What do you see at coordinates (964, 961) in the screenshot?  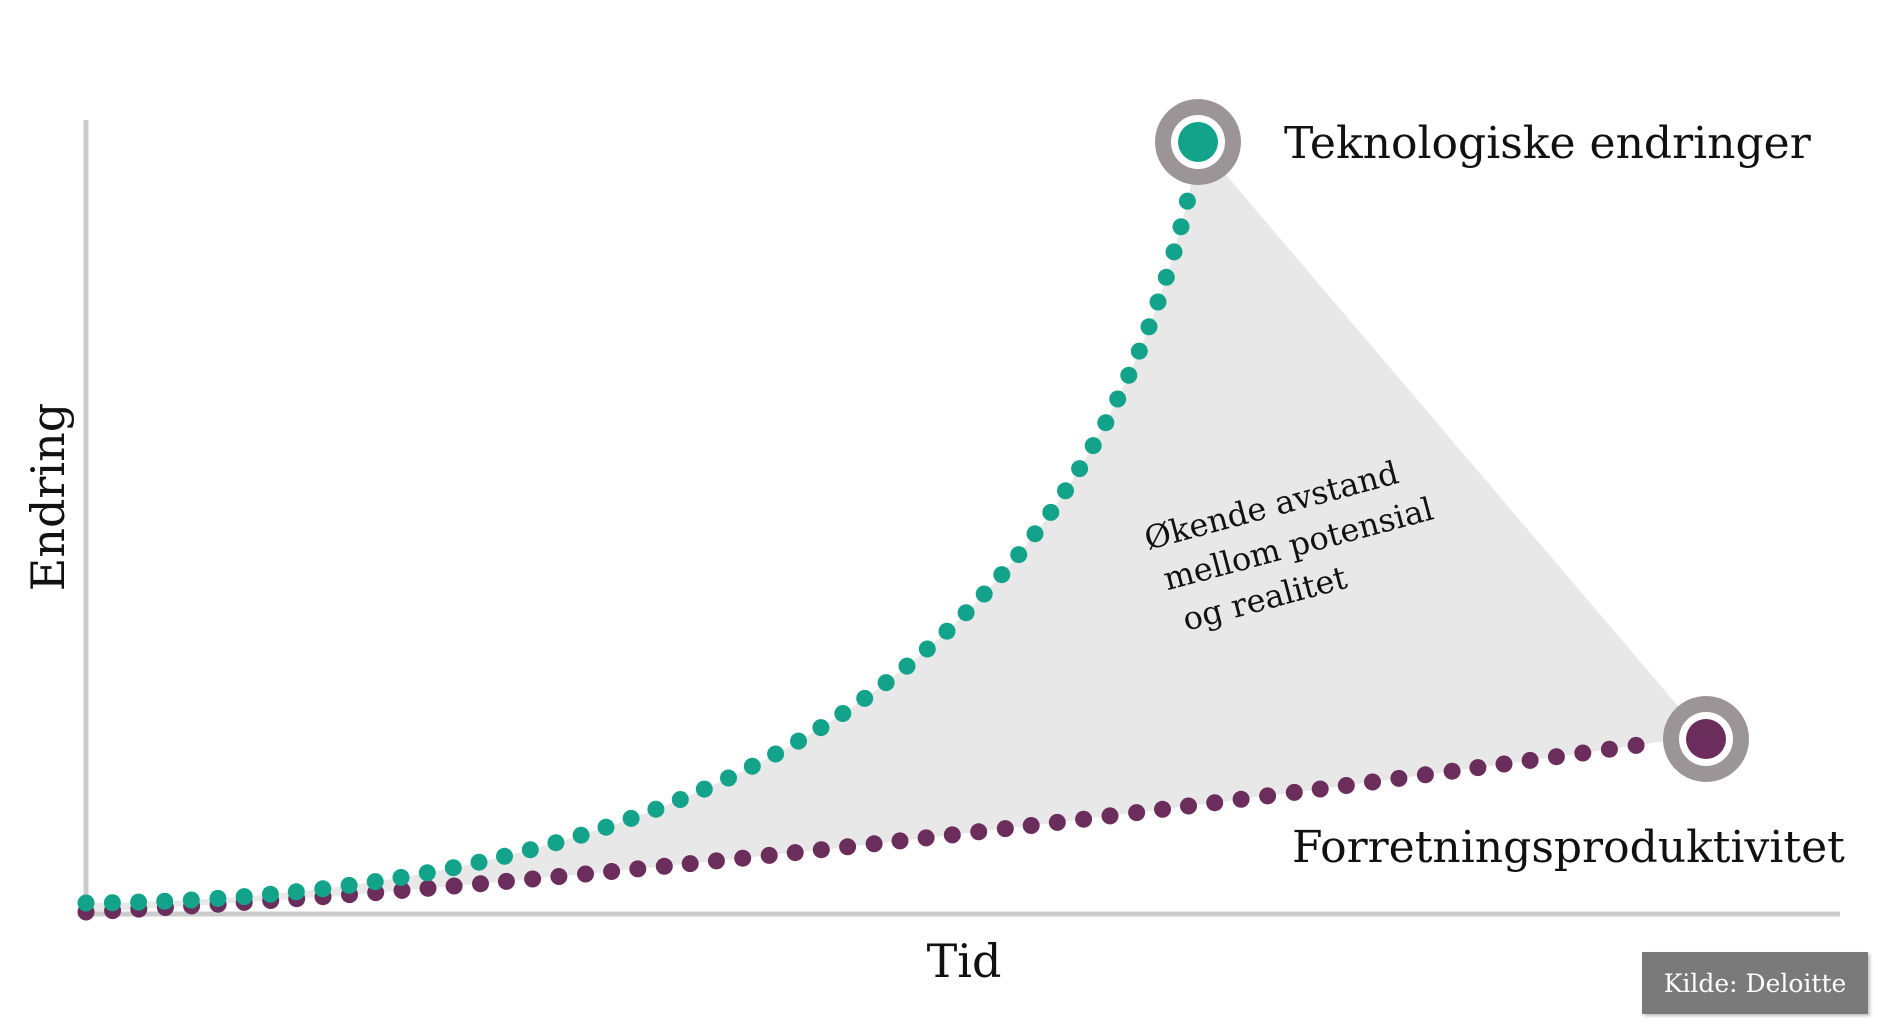 I see `x-axis-label: Tid` at bounding box center [964, 961].